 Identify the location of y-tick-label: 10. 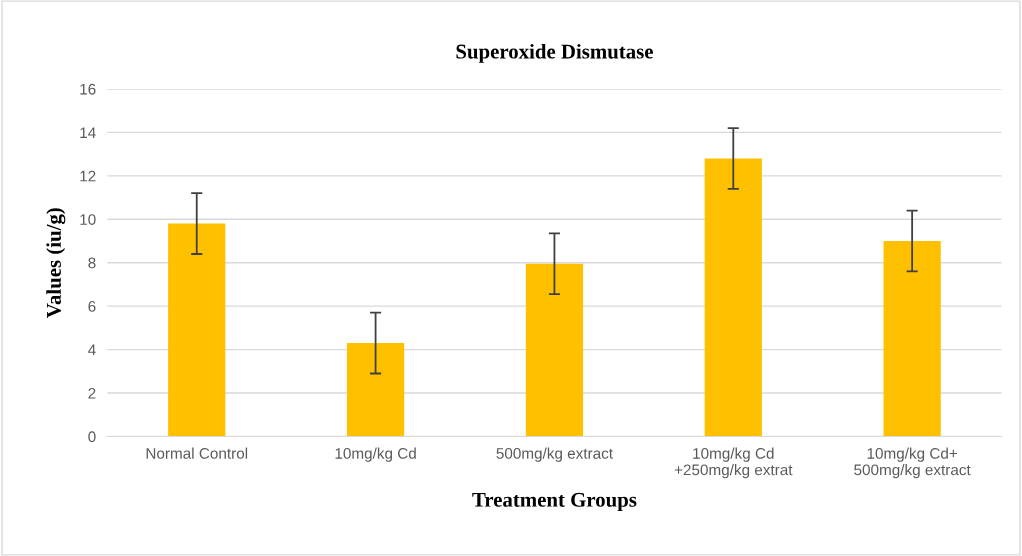
(88, 219).